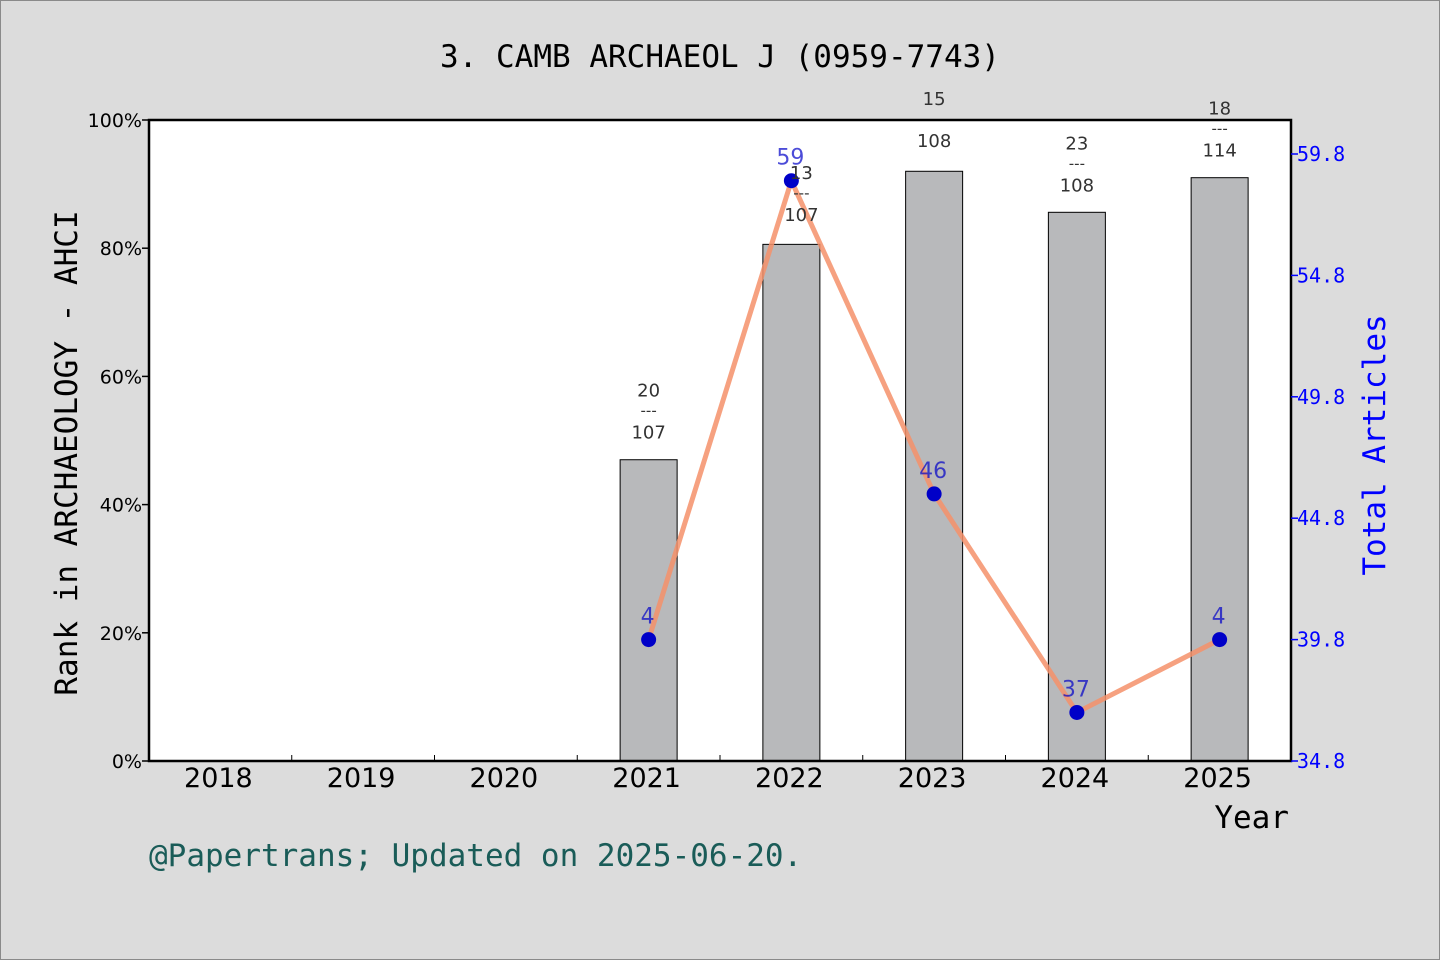 The width and height of the screenshot is (1440, 960). What do you see at coordinates (504, 778) in the screenshot?
I see `x-tick-label: 2020` at bounding box center [504, 778].